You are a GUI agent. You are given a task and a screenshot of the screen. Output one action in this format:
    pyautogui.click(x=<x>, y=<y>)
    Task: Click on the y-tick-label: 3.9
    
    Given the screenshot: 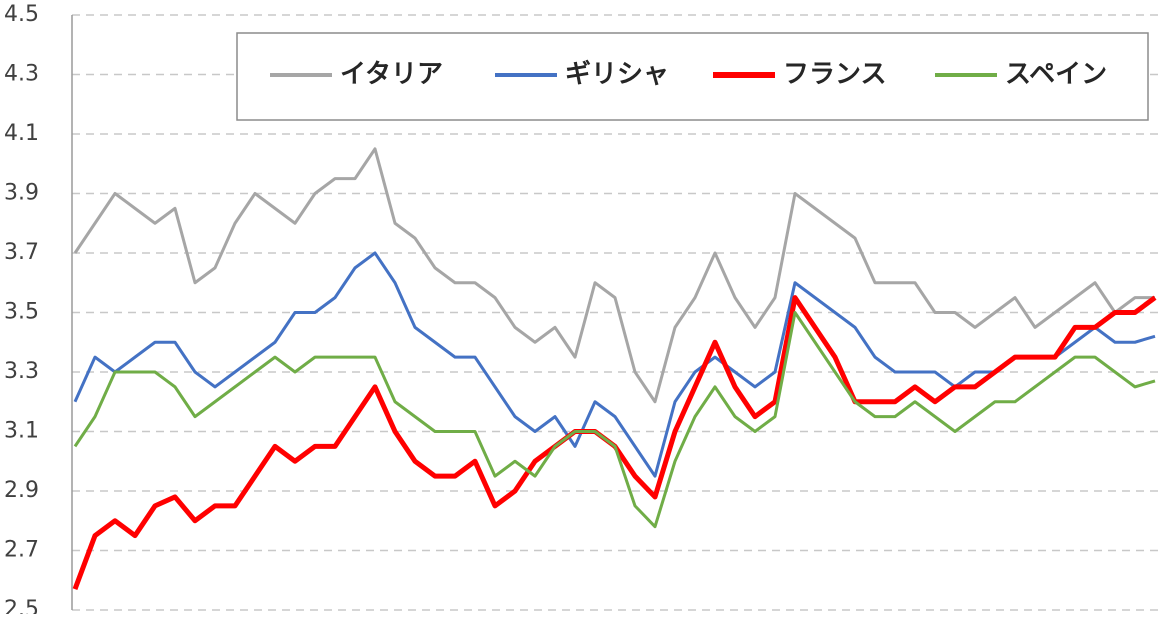 What is the action you would take?
    pyautogui.click(x=21, y=193)
    